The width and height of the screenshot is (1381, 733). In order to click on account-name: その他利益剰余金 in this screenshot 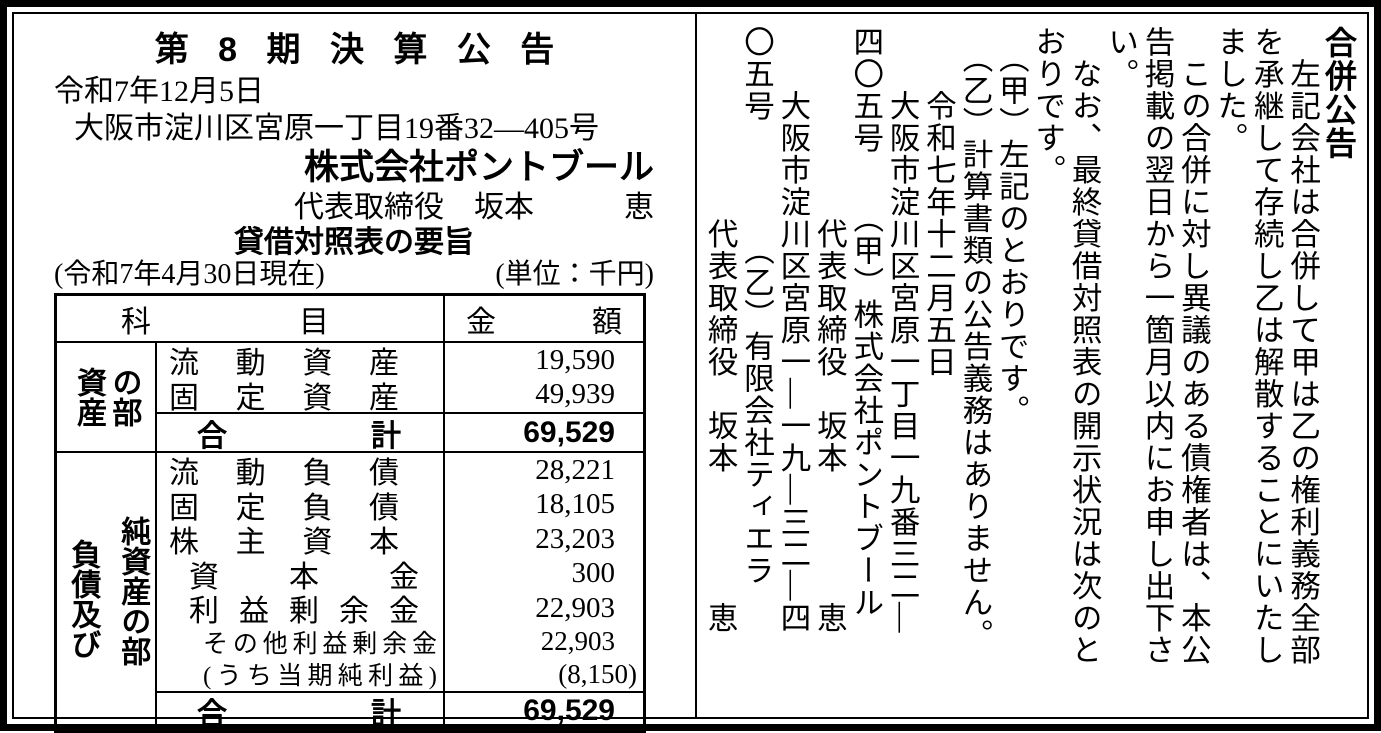, I will do `click(320, 644)`.